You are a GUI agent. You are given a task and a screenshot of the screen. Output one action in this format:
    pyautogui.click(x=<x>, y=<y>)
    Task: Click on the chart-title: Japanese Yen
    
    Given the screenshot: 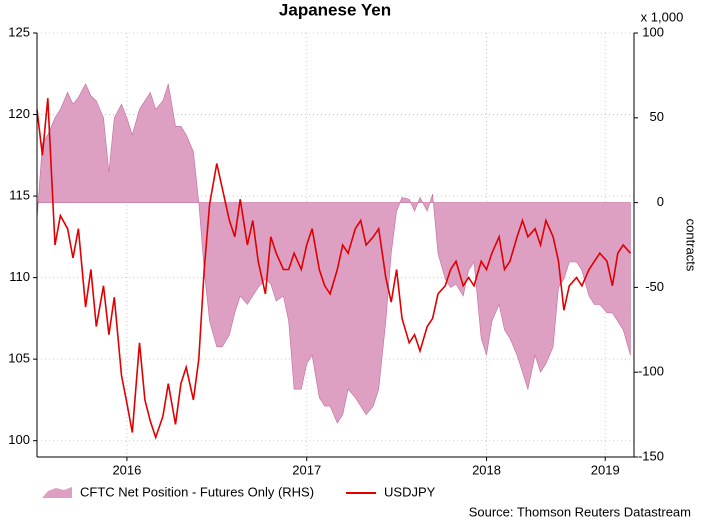 What is the action you would take?
    pyautogui.click(x=335, y=9)
    